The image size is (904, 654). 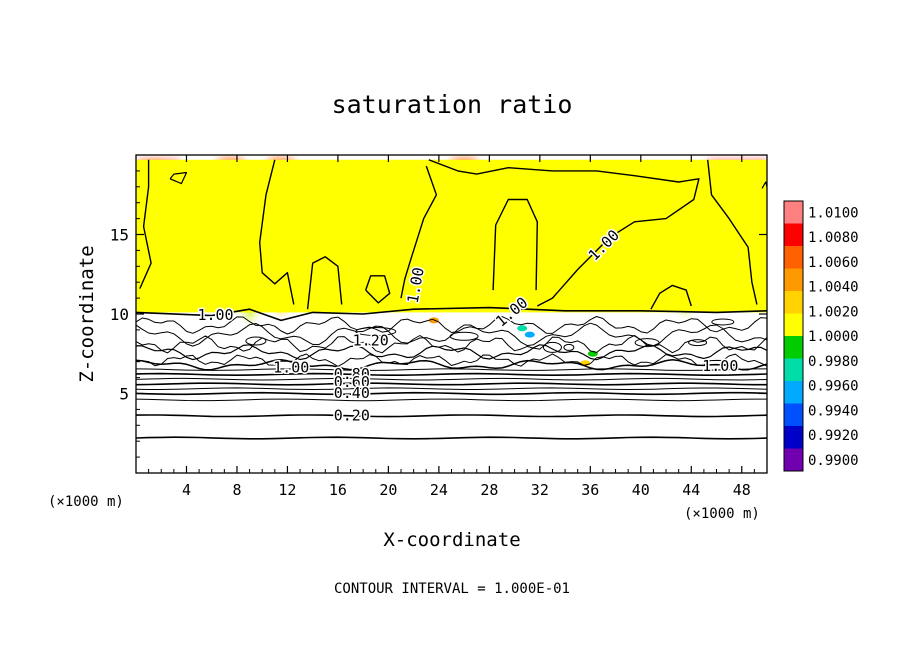 I want to click on x-tick-label: 28, so click(x=489, y=490).